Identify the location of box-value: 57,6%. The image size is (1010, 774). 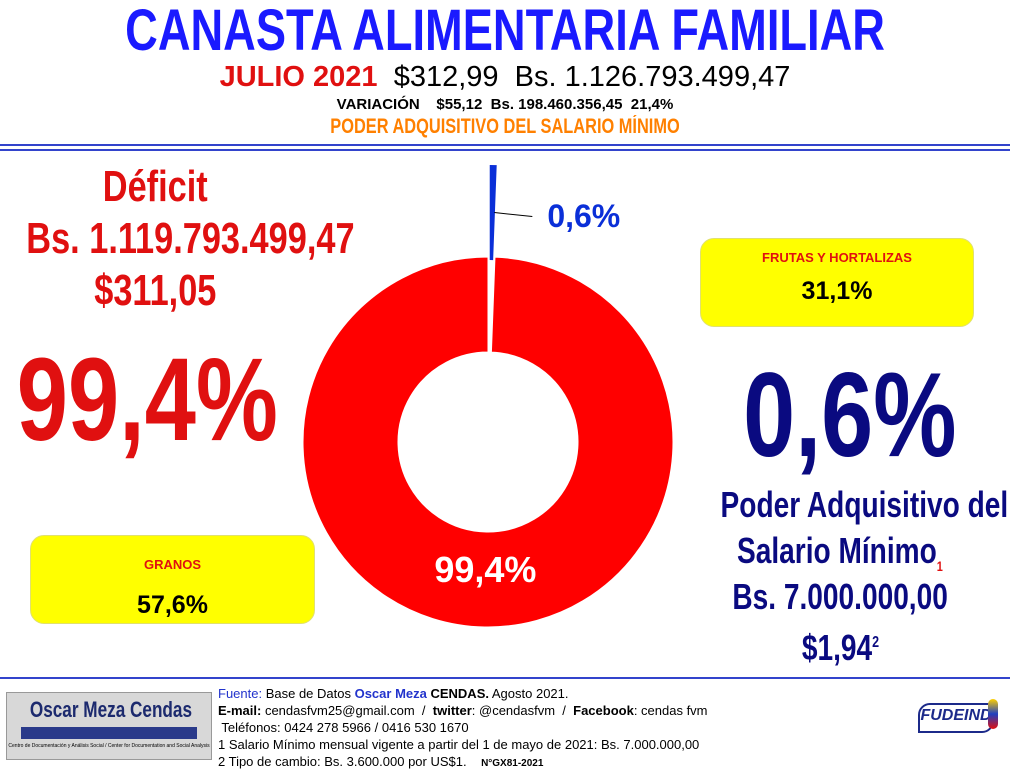
(172, 605).